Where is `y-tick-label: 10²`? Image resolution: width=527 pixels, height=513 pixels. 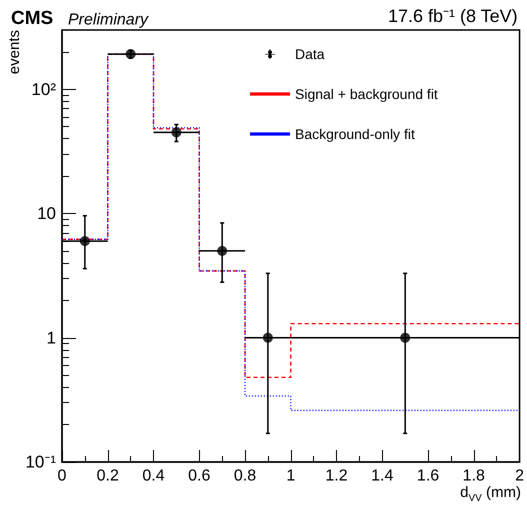
y-tick-label: 10² is located at coordinates (43, 89).